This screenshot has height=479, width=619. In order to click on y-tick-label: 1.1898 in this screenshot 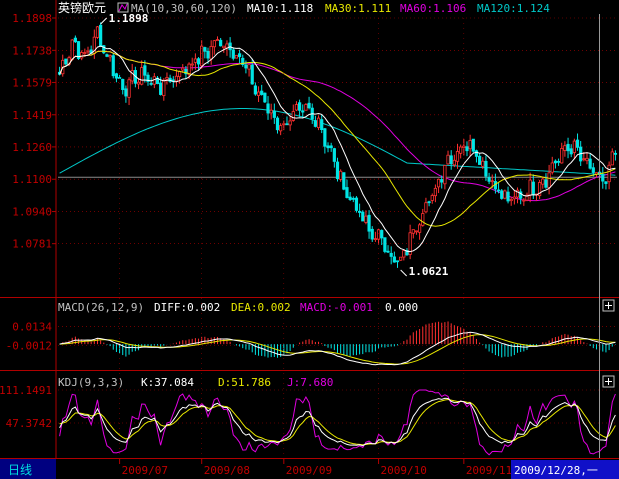, I will do `click(32, 18)`.